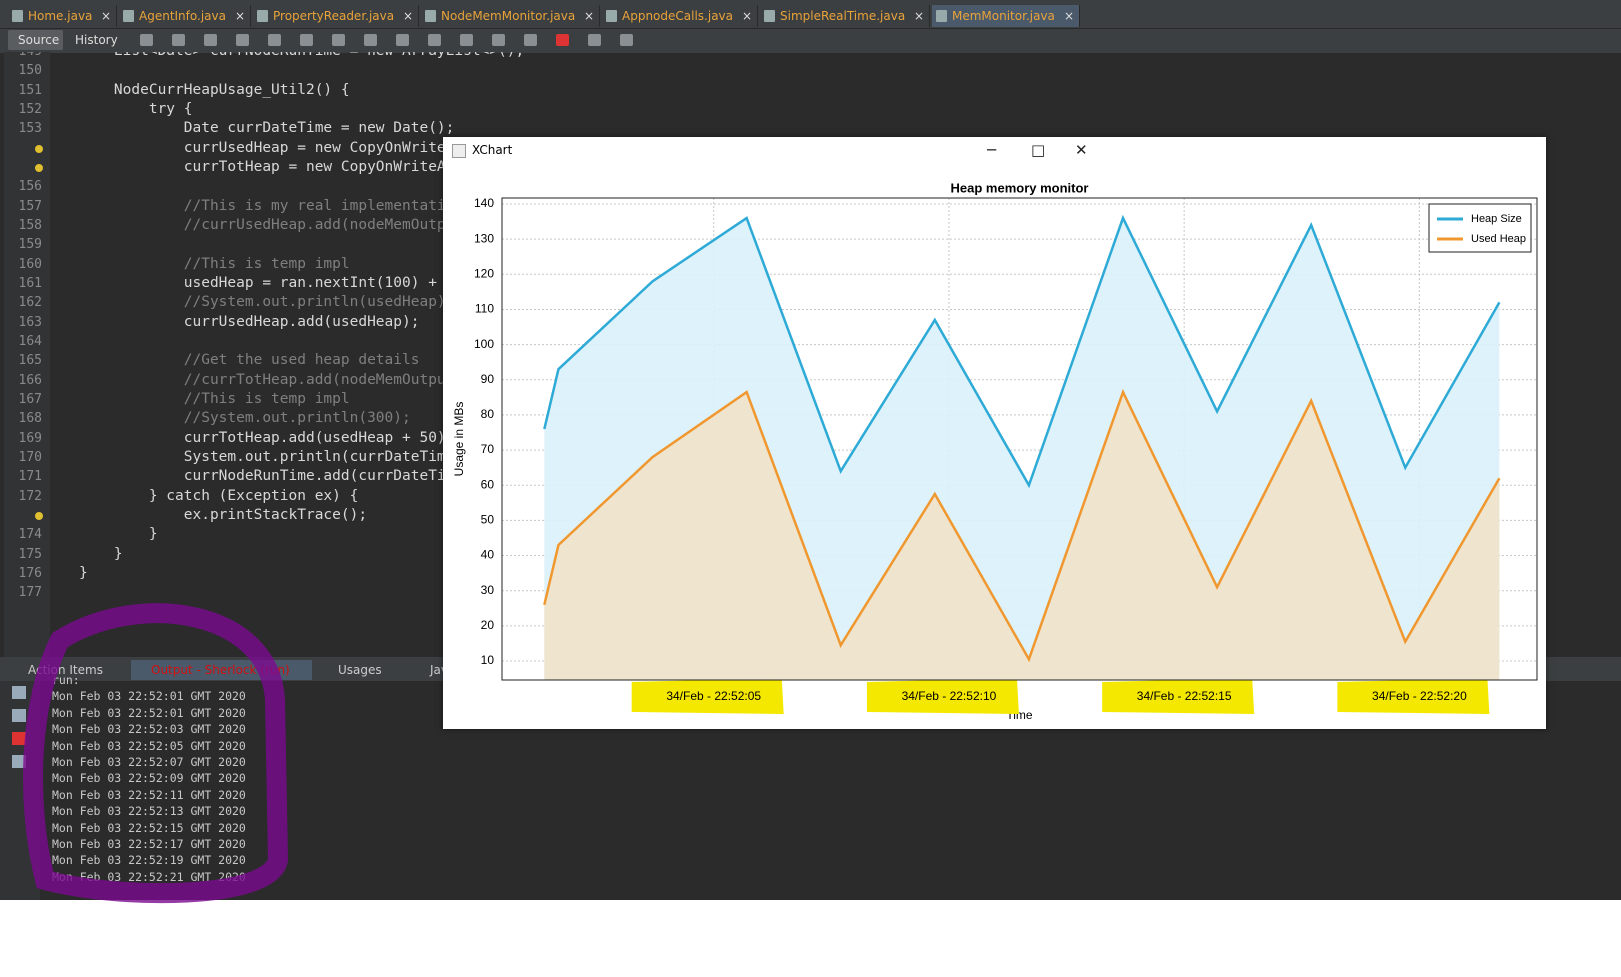  What do you see at coordinates (66, 680) in the screenshot?
I see `console-line: run:` at bounding box center [66, 680].